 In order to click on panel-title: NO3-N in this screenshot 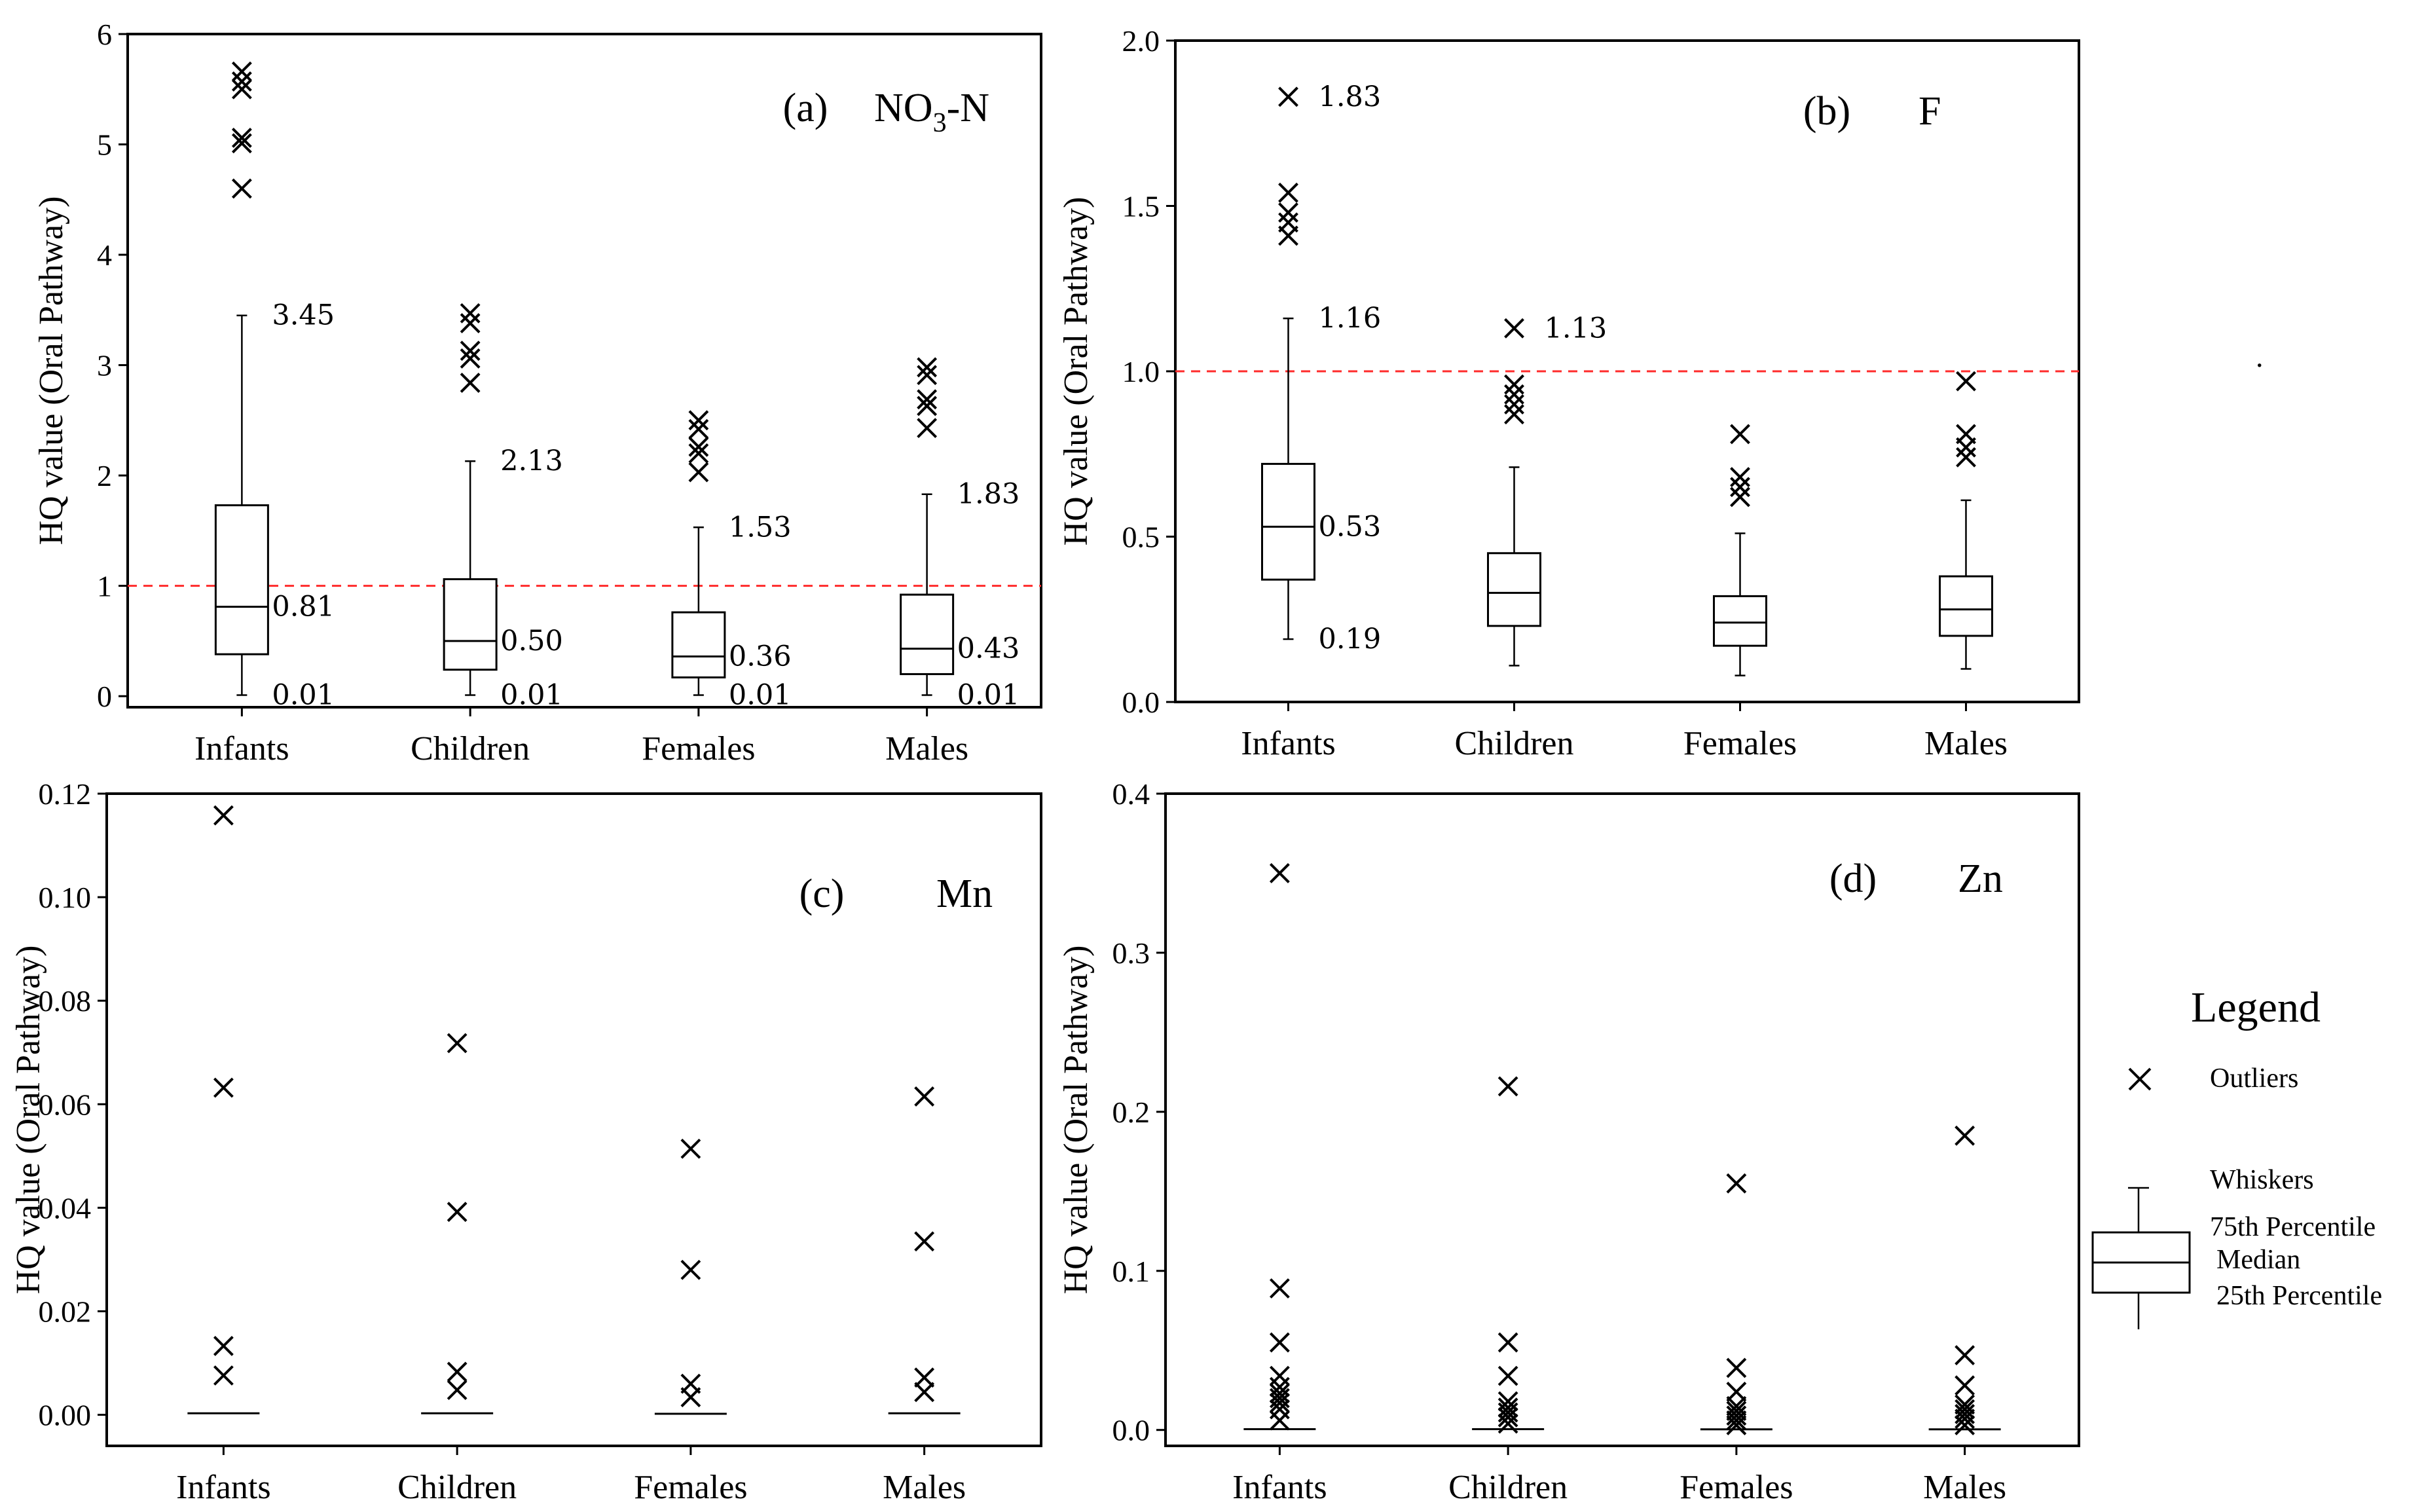, I will do `click(931, 112)`.